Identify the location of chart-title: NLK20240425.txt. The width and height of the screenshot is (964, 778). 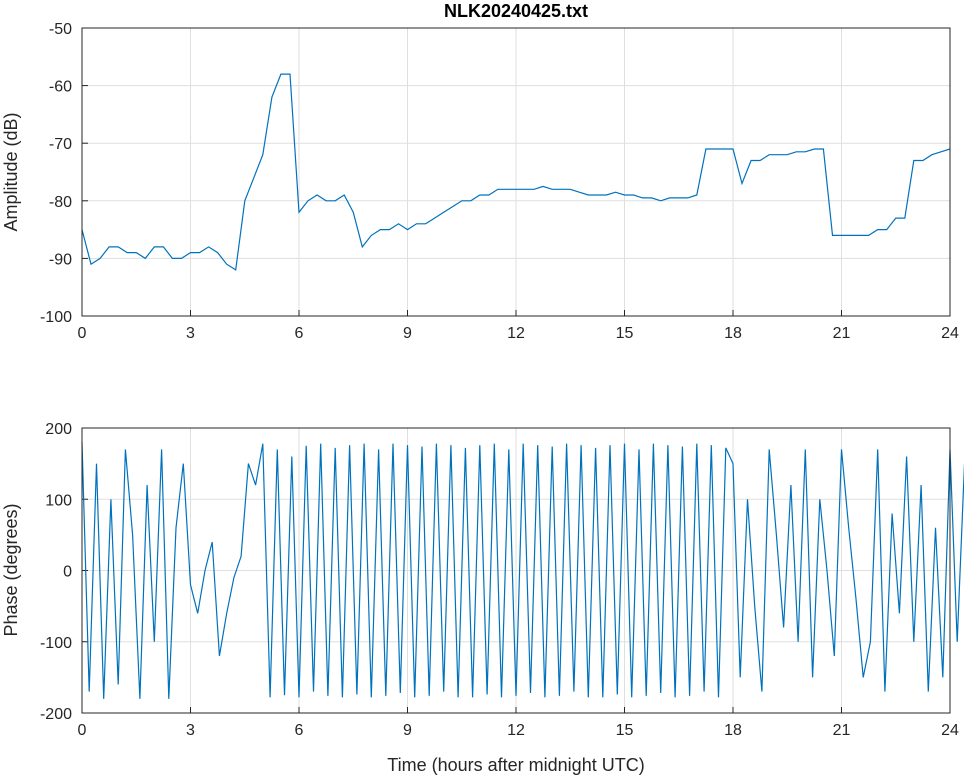
(516, 11).